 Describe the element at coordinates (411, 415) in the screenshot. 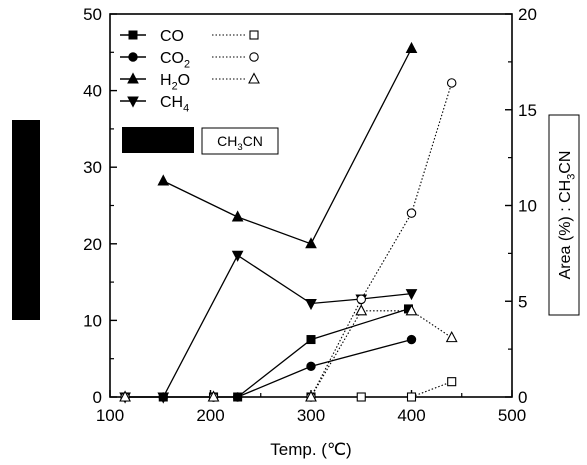

I see `x-tick-label: 400` at that location.